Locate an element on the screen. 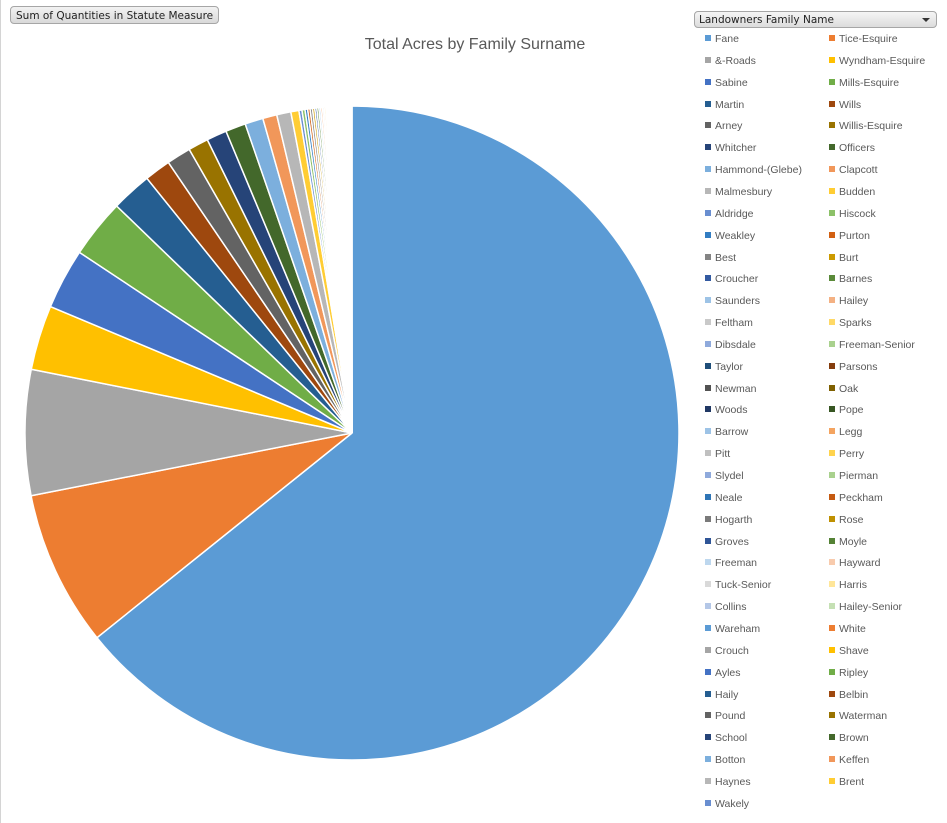  legend-item: Sparks is located at coordinates (850, 323).